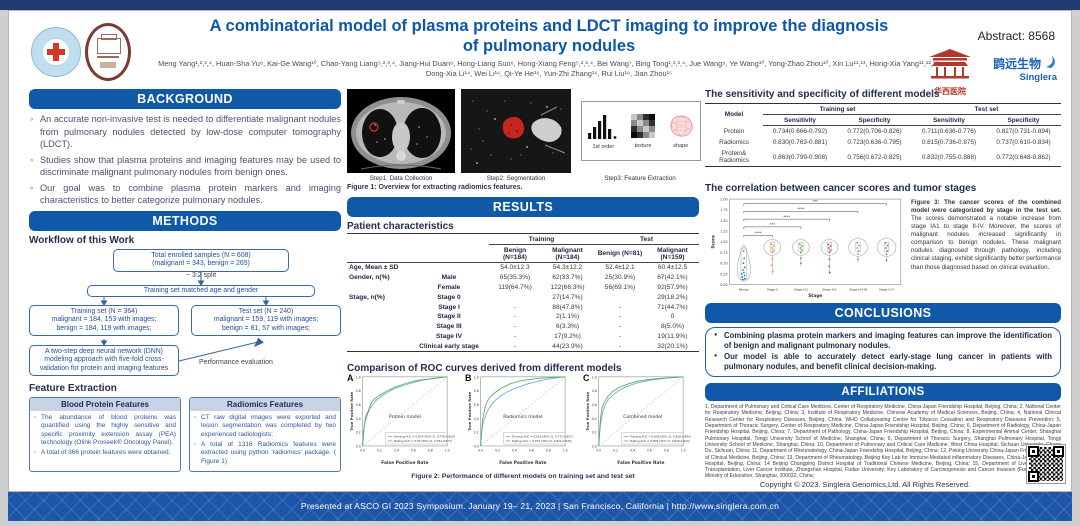 The height and width of the screenshot is (526, 1080). What do you see at coordinates (522, 417) in the screenshot?
I see `model-label: Radiomics model` at bounding box center [522, 417].